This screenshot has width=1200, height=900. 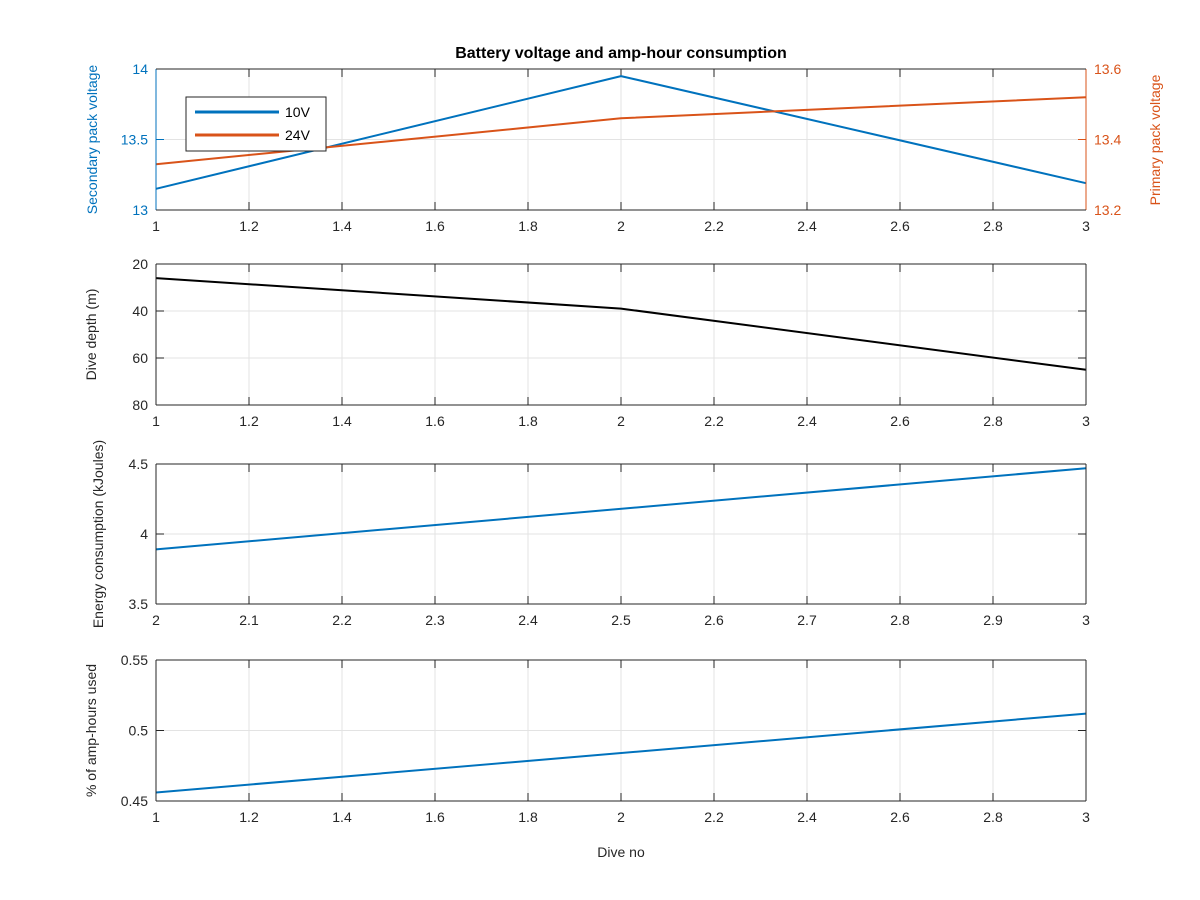 I want to click on y-tick-label: 60, so click(x=140, y=358).